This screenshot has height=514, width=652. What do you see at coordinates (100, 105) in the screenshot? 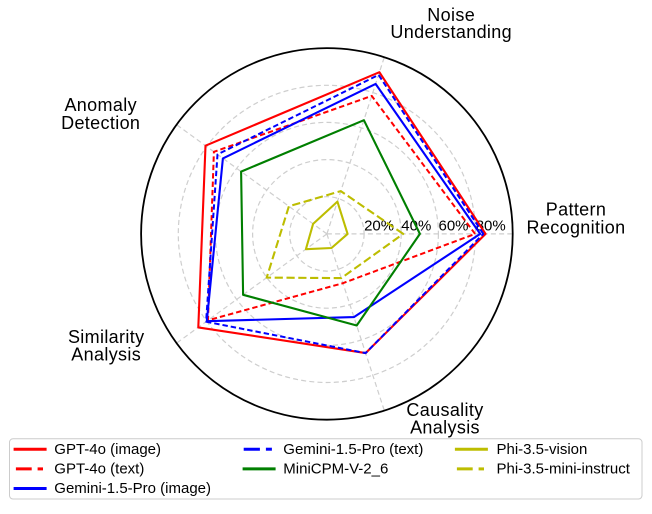
I see `svg-text: Anomaly` at bounding box center [100, 105].